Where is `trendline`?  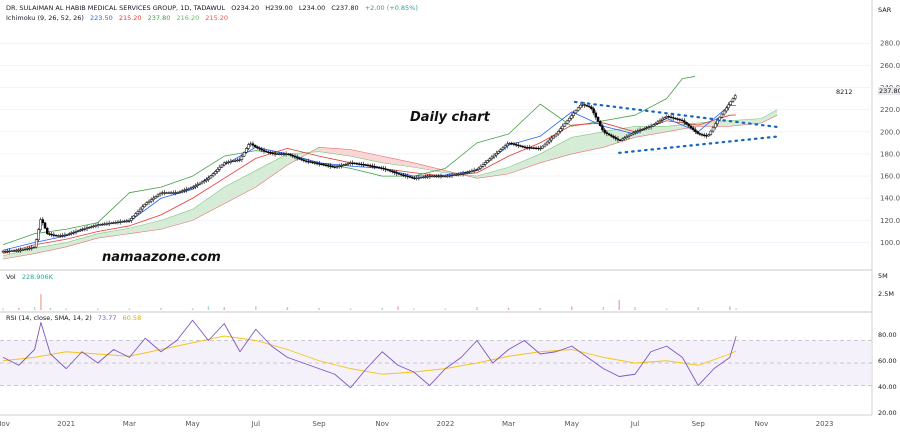 trendline is located at coordinates (700, 144).